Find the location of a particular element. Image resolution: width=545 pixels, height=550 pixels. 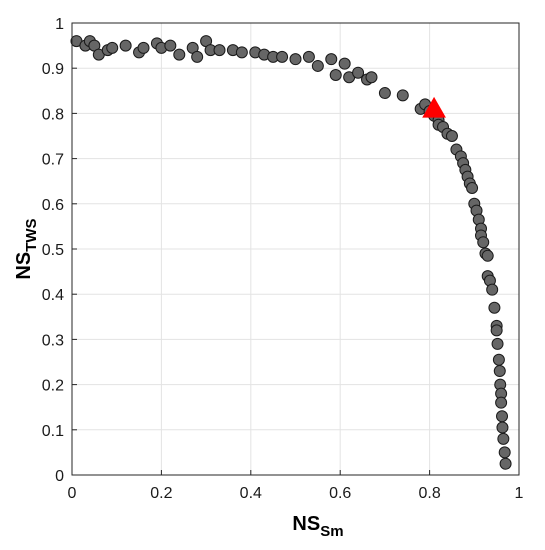

y-tick-label: 0.3 is located at coordinates (53, 340).